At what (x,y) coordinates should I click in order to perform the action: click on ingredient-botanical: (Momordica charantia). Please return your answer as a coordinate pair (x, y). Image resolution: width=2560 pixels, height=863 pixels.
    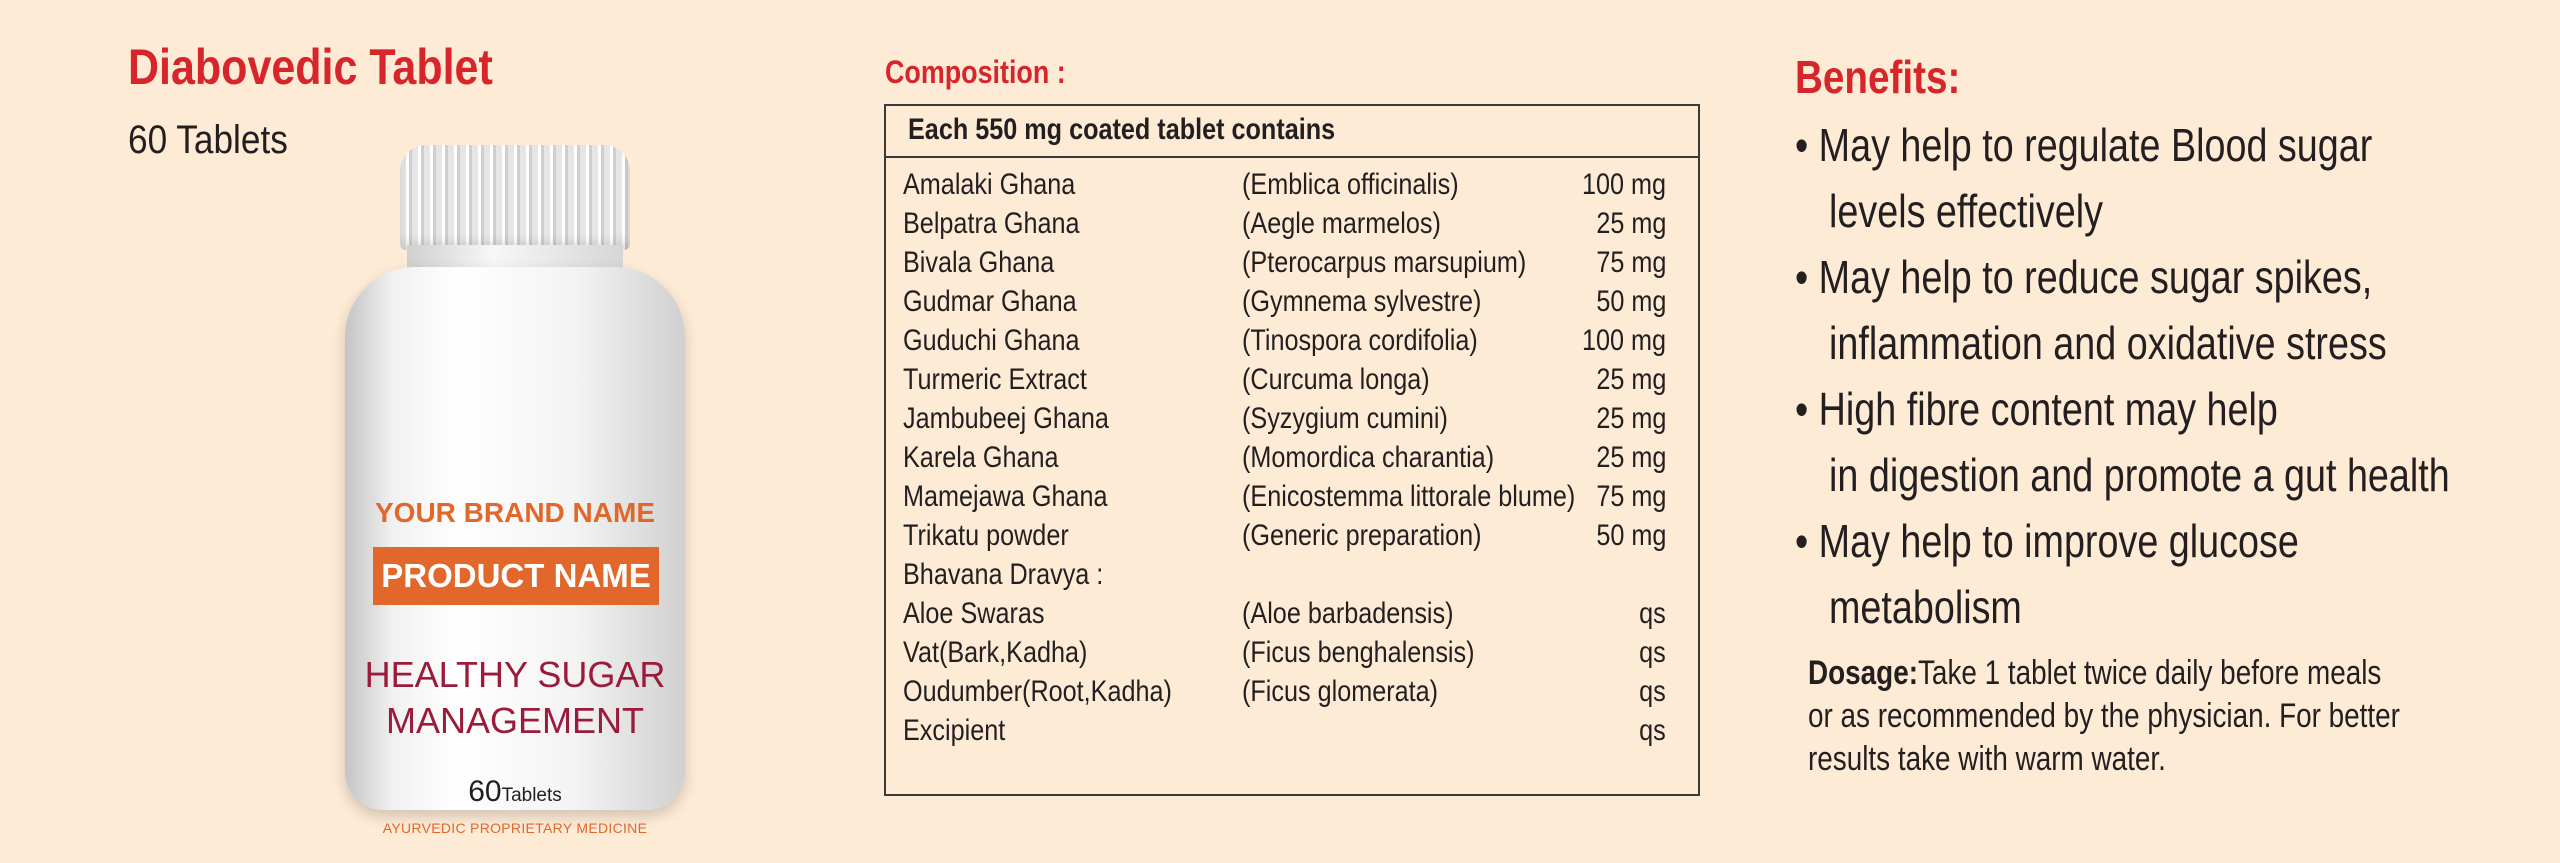
    Looking at the image, I should click on (1368, 457).